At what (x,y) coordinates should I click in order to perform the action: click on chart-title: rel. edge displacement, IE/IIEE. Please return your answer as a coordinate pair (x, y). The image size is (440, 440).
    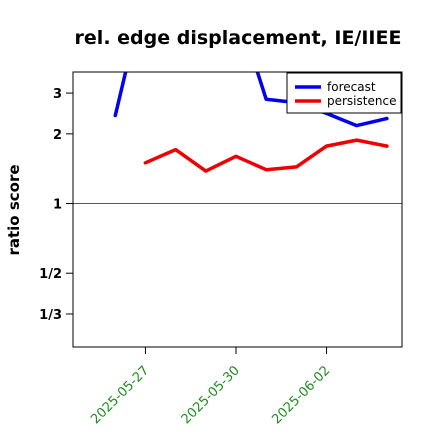
    Looking at the image, I should click on (238, 38).